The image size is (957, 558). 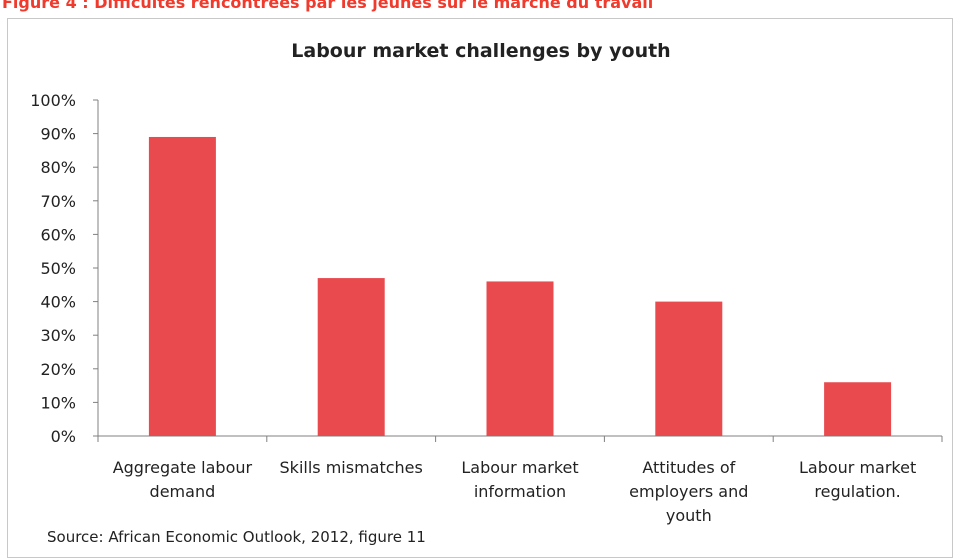 I want to click on y-tick-label: 10%, so click(x=58, y=402).